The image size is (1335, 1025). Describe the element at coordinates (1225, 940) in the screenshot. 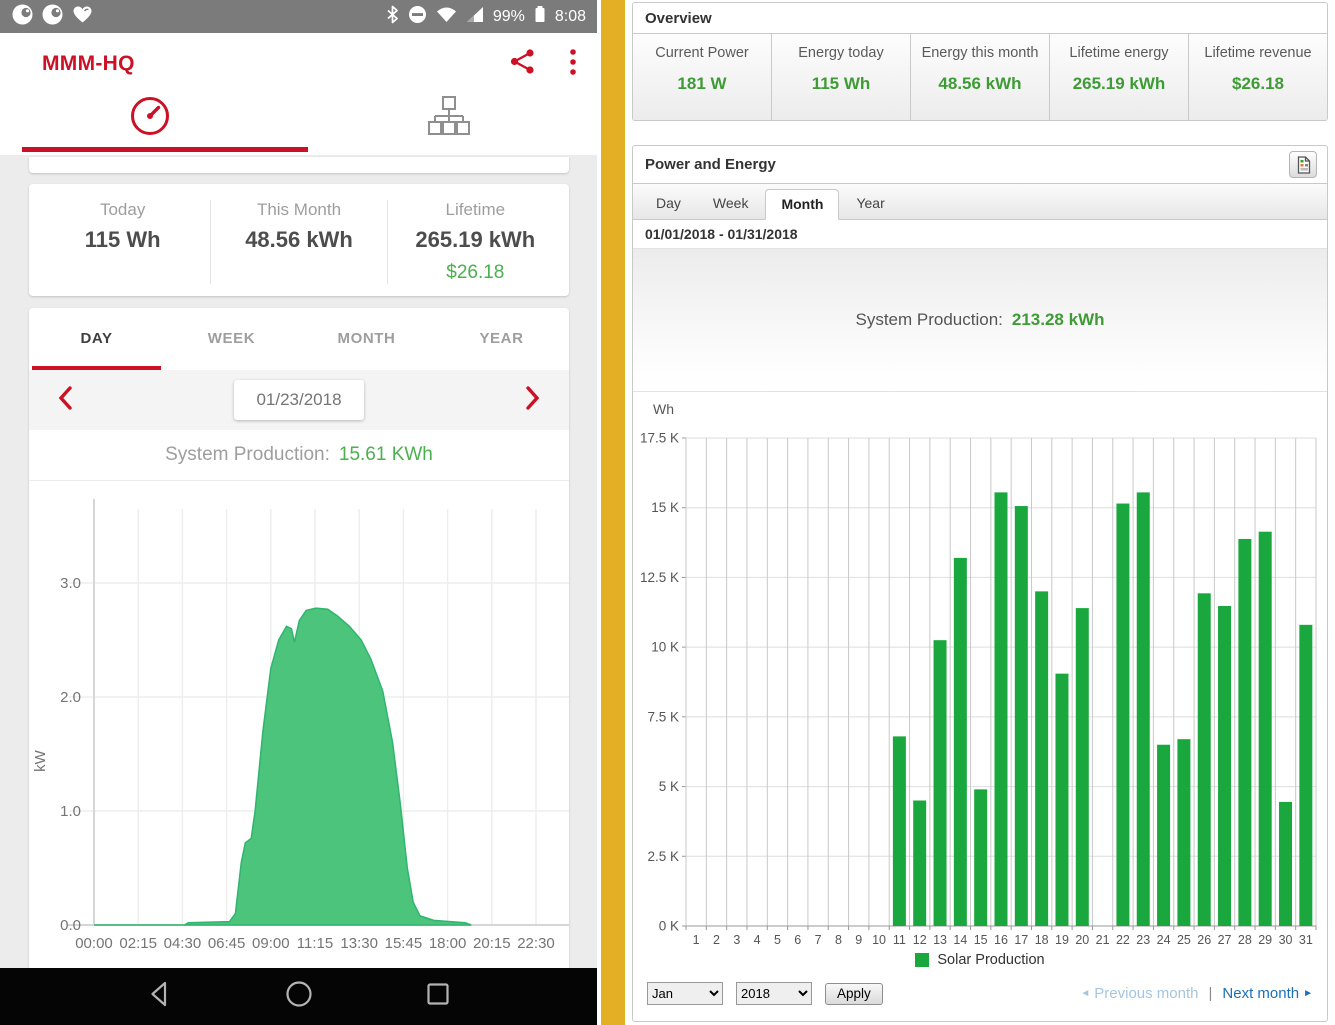

I see `svg-text: 27` at that location.